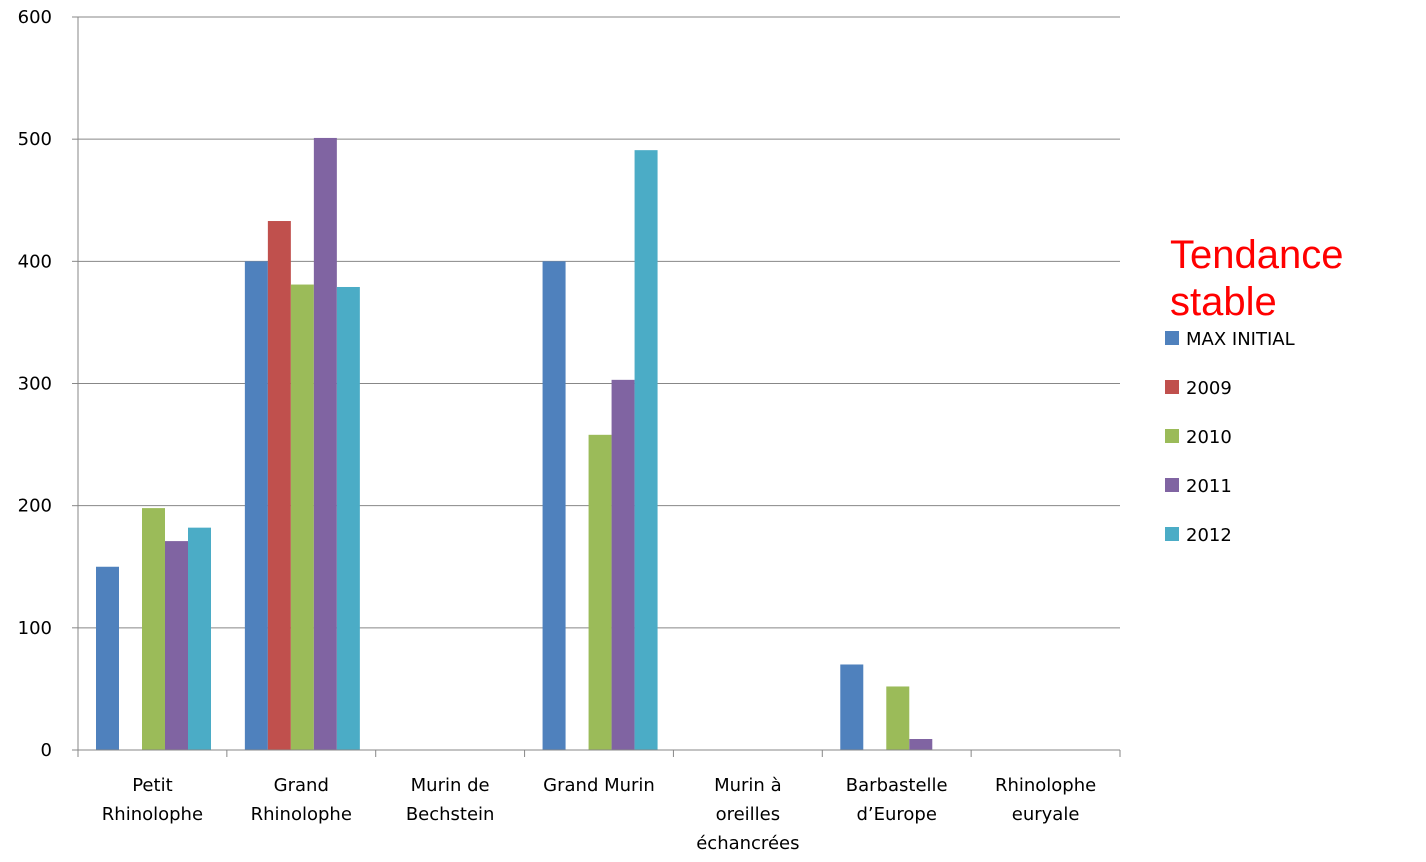 This screenshot has width=1426, height=862. What do you see at coordinates (301, 785) in the screenshot?
I see `category-label-line: Grand` at bounding box center [301, 785].